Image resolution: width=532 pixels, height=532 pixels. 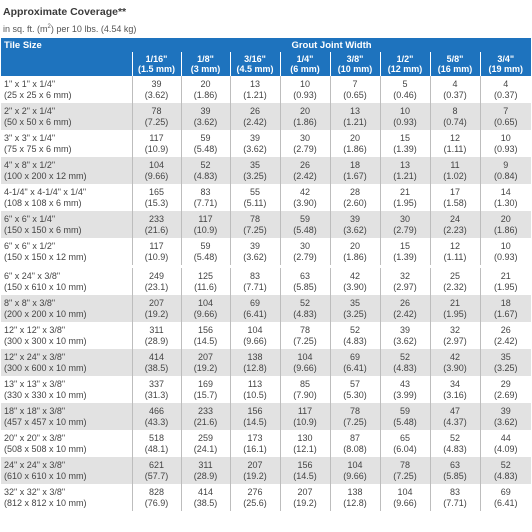 I want to click on tile-size-metric: (300 x 600 x 10 mm), so click(x=45, y=367).